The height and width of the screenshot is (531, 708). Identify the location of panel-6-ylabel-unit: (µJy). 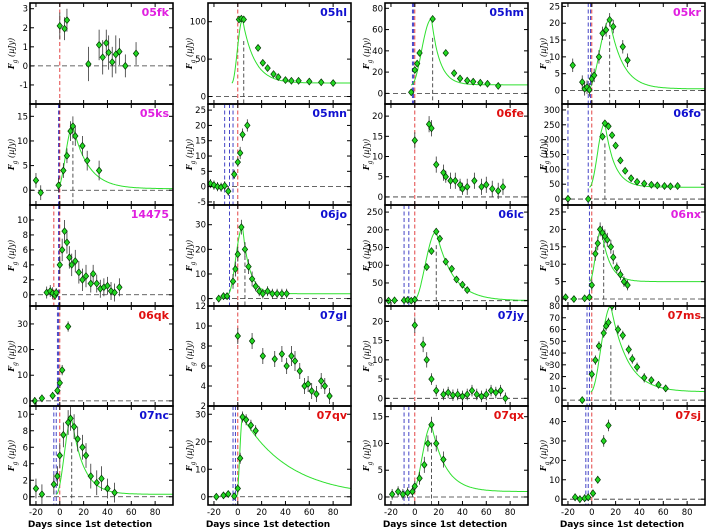
(189, 150).